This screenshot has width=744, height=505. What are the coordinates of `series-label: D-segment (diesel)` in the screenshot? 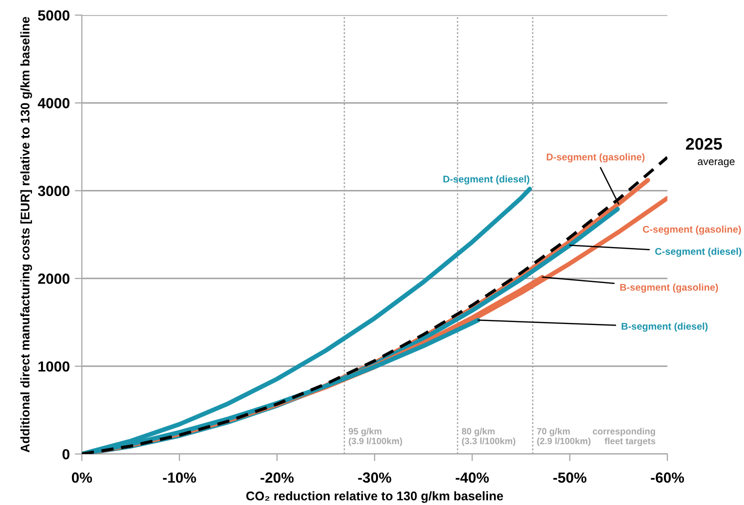 It's located at (486, 179).